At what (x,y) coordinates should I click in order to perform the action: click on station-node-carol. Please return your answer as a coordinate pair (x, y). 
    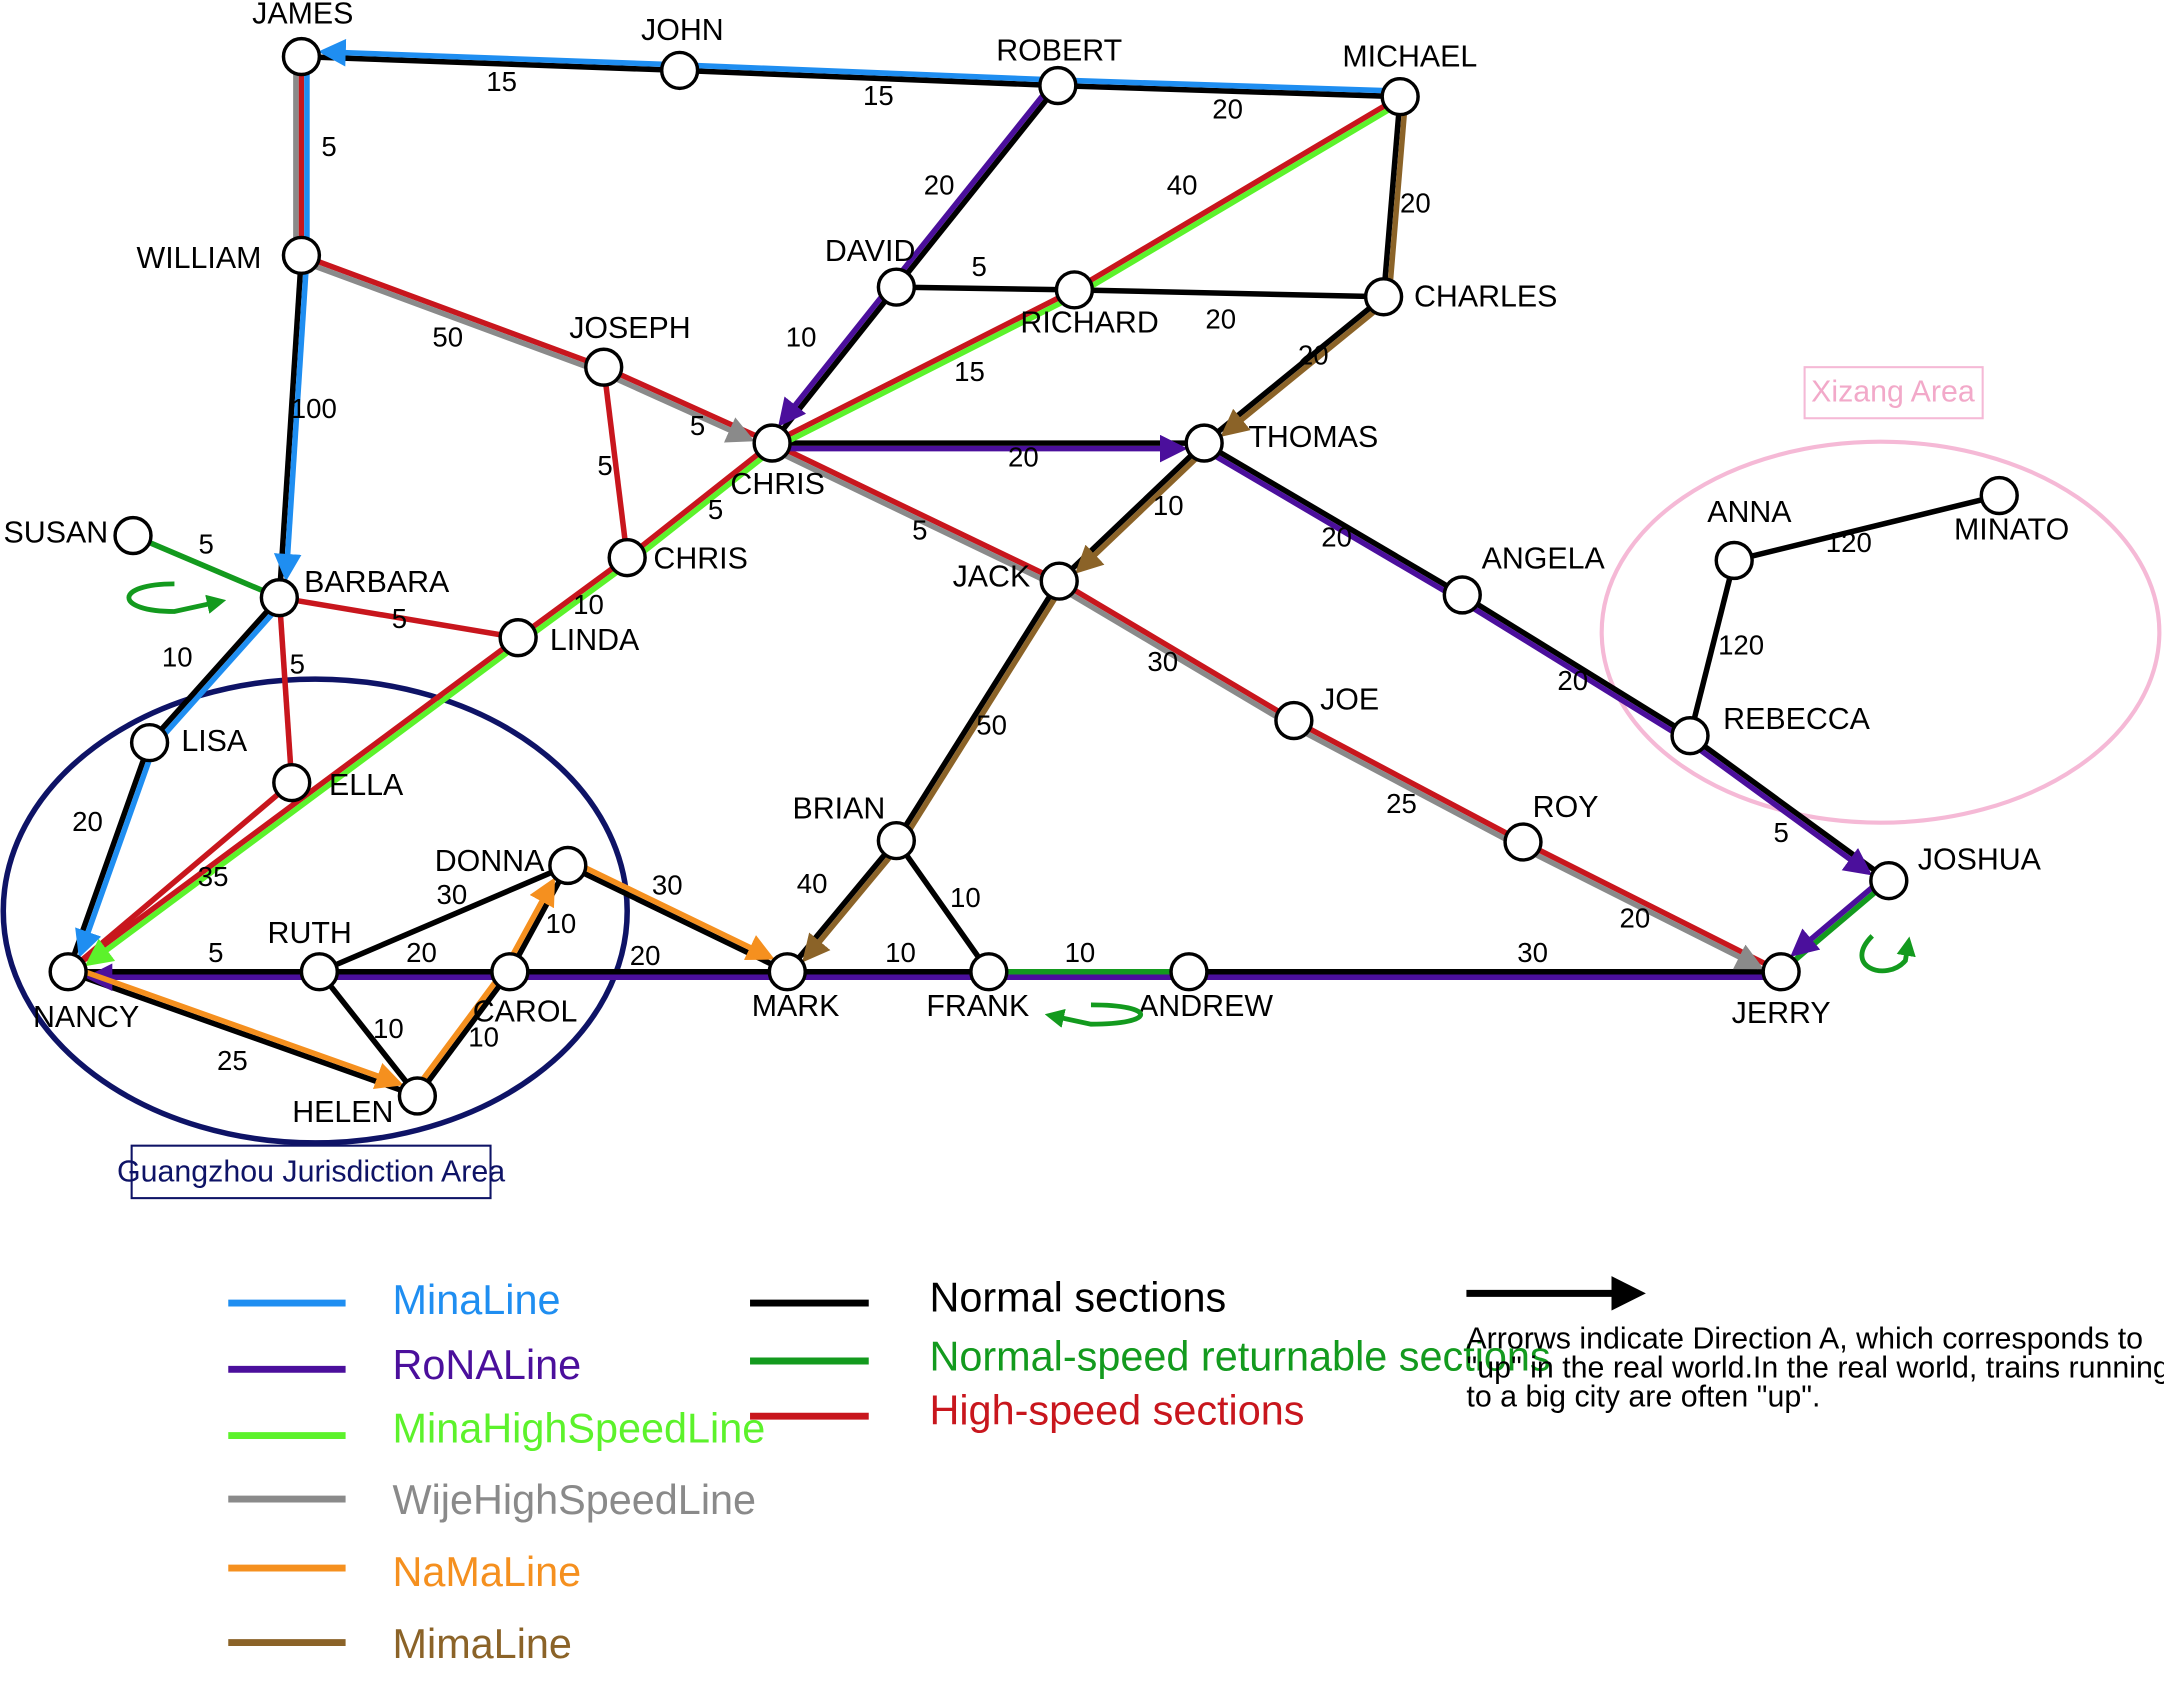
    Looking at the image, I should click on (510, 972).